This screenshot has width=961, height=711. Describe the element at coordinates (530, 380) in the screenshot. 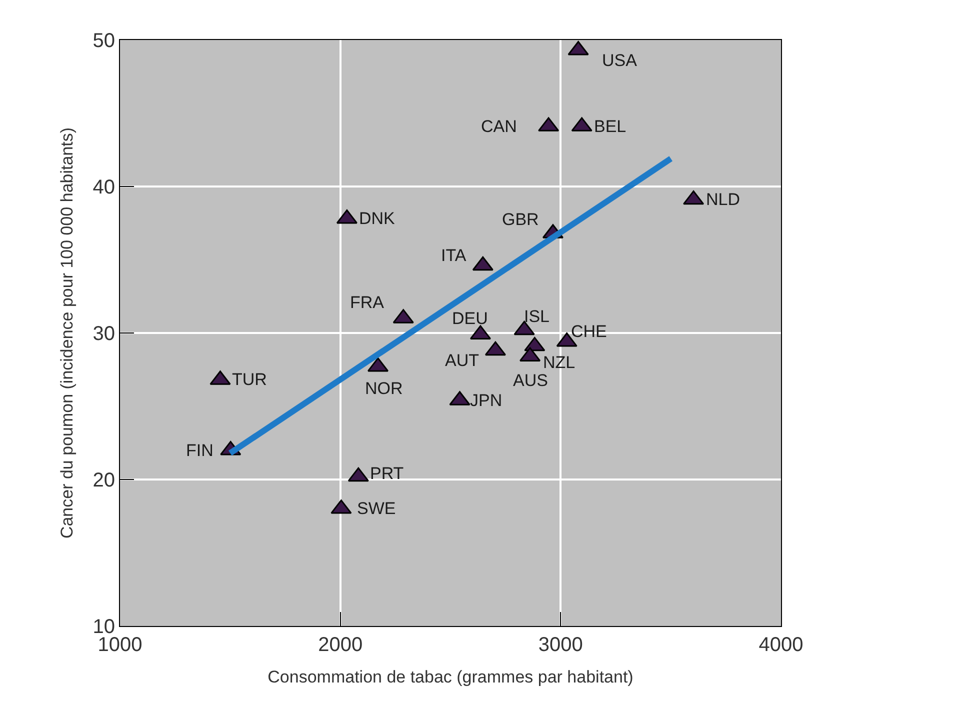

I see `annotation: AUS` at that location.